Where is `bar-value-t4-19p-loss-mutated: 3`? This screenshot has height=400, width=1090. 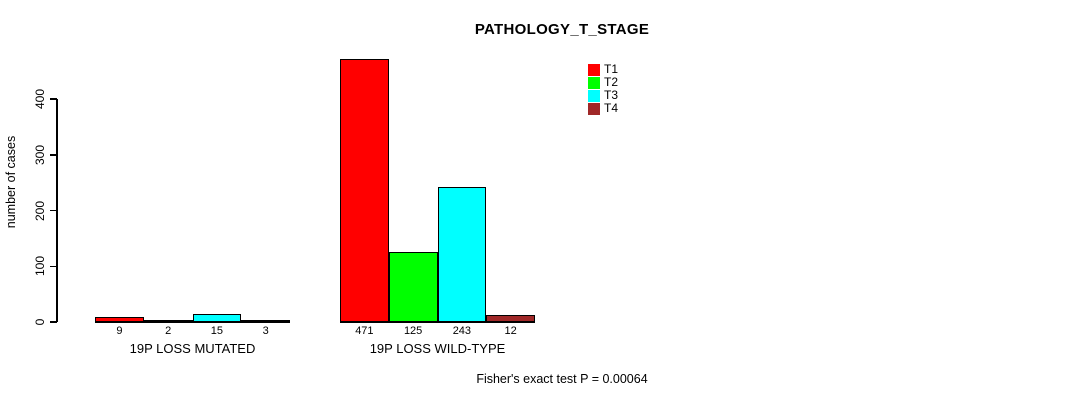
bar-value-t4-19p-loss-mutated: 3 is located at coordinates (265, 331).